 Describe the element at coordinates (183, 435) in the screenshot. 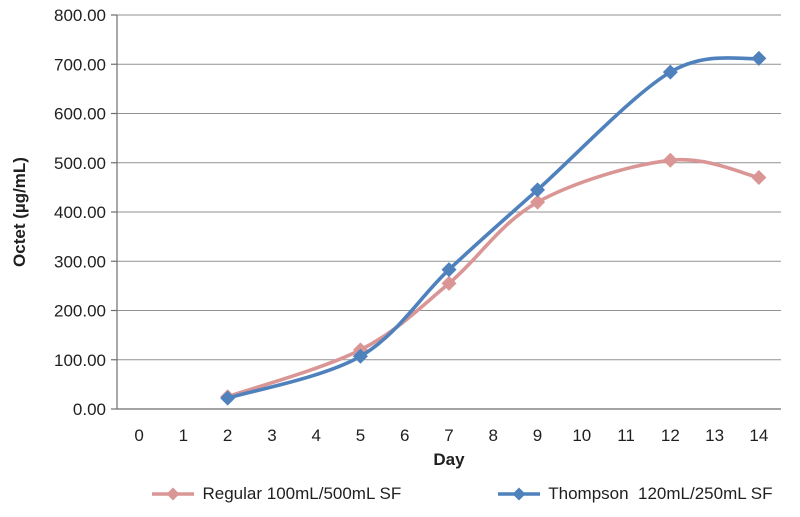

I see `x-tick-label: 1` at that location.